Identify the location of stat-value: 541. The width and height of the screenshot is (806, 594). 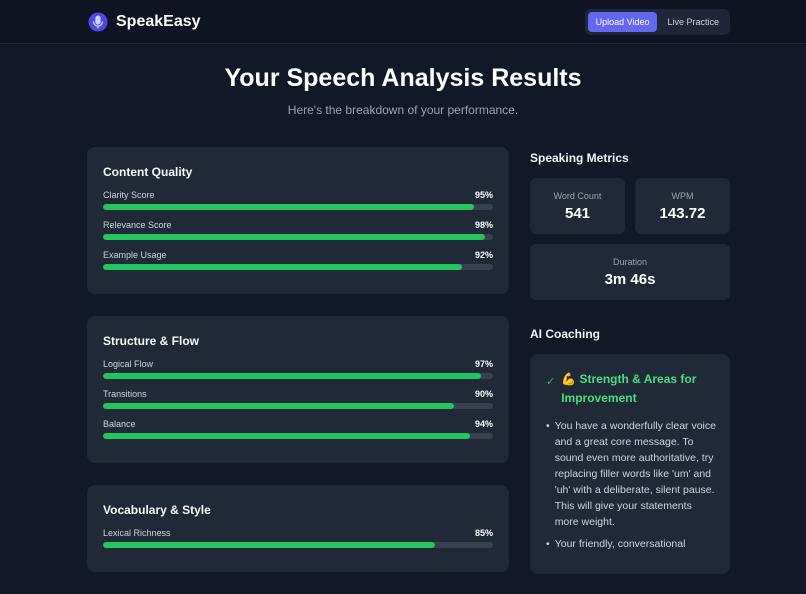
(577, 213).